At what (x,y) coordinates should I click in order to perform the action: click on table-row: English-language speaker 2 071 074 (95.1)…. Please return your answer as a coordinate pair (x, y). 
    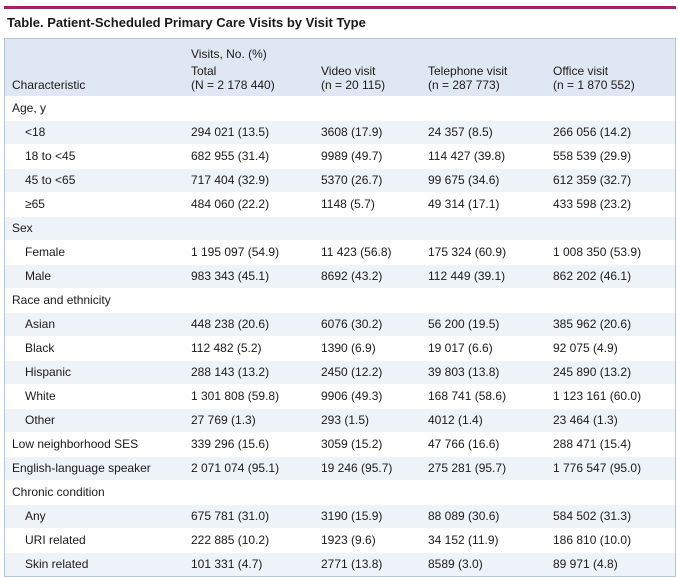
    Looking at the image, I should click on (340, 468).